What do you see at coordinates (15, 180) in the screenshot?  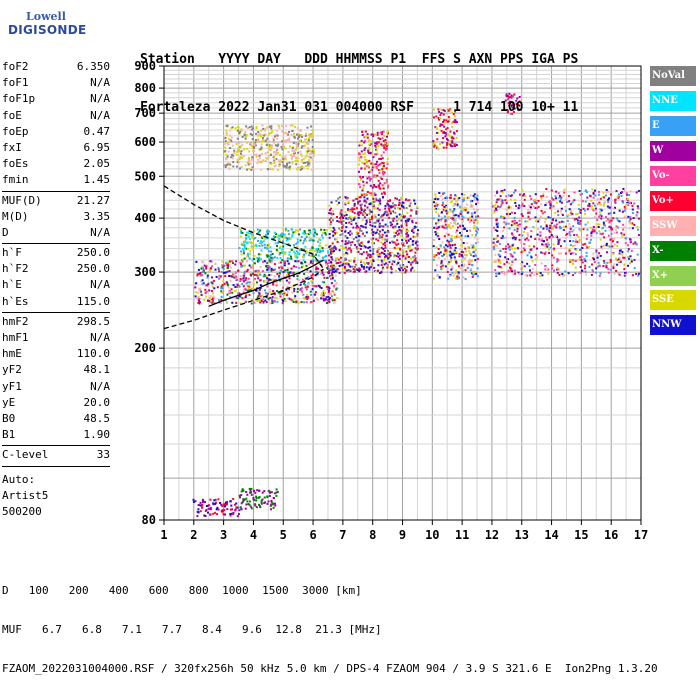 I see `param-label: fmin` at bounding box center [15, 180].